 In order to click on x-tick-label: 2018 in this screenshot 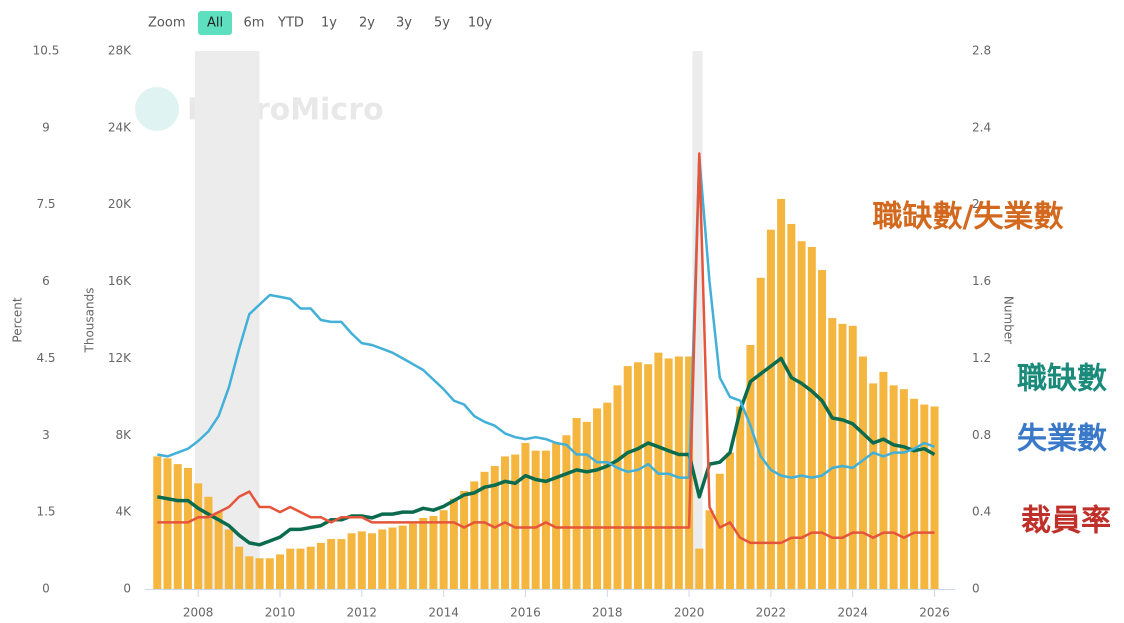, I will do `click(607, 613)`.